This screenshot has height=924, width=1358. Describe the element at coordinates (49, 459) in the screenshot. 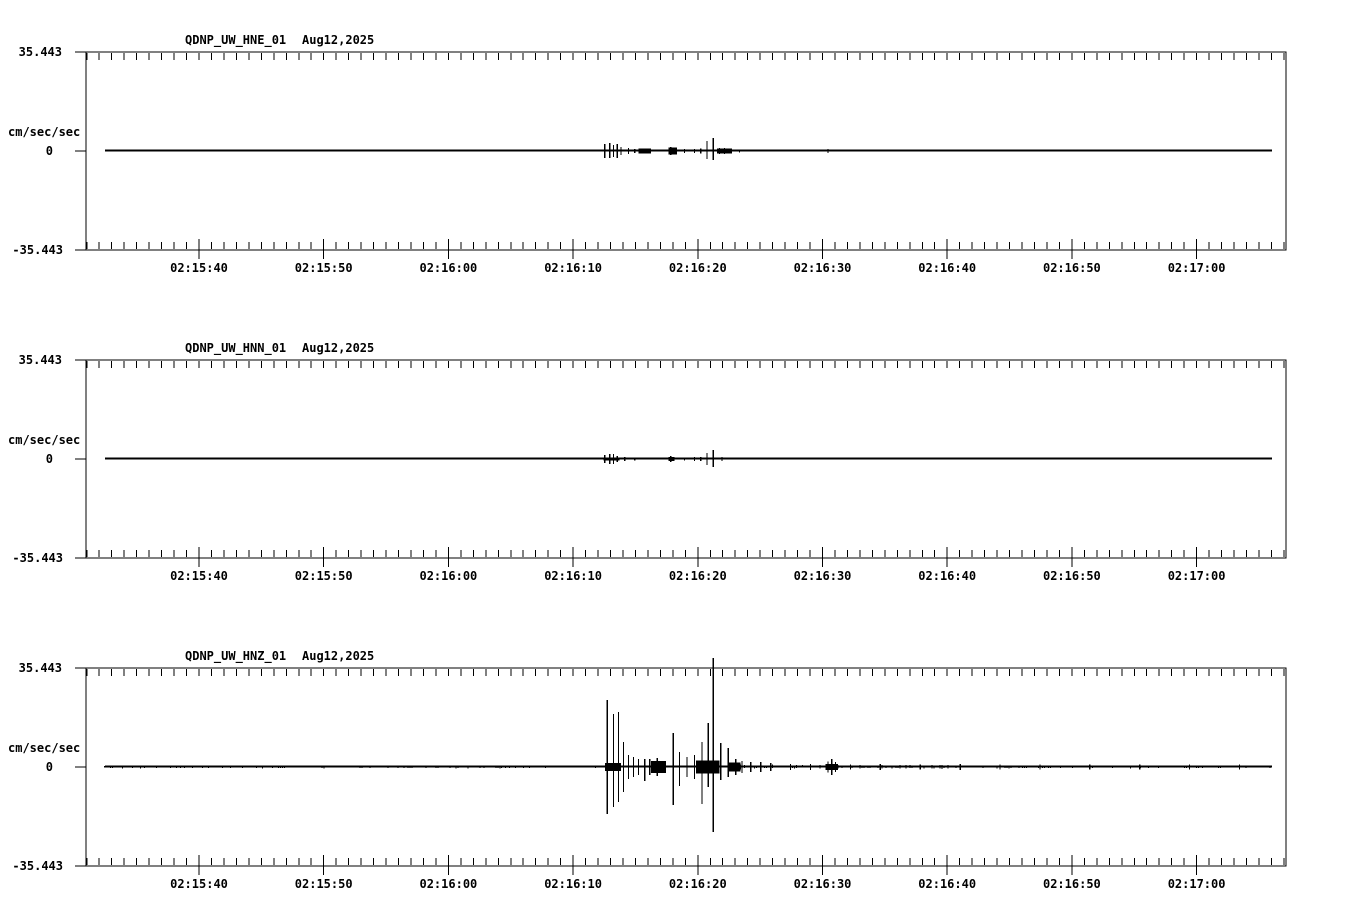

I see `panel2-yzero-label: 0` at that location.